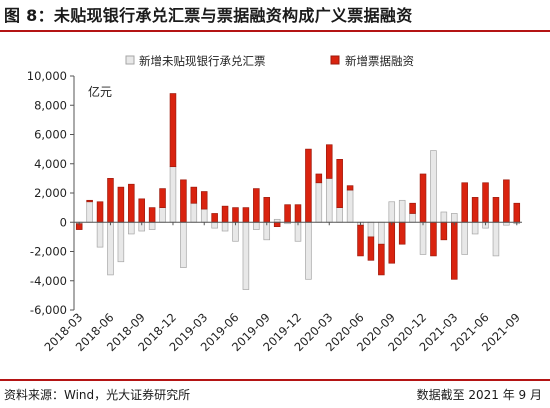 Image resolution: width=550 pixels, height=408 pixels. I want to click on y-tick-label: 6,000, so click(50, 135).